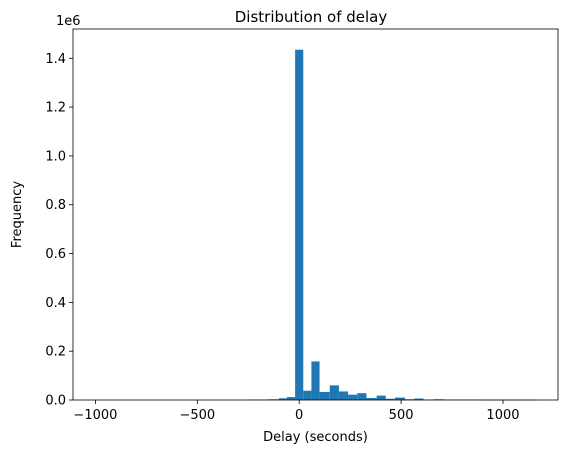  Describe the element at coordinates (55, 303) in the screenshot. I see `y-tick-label: 0.4` at that location.